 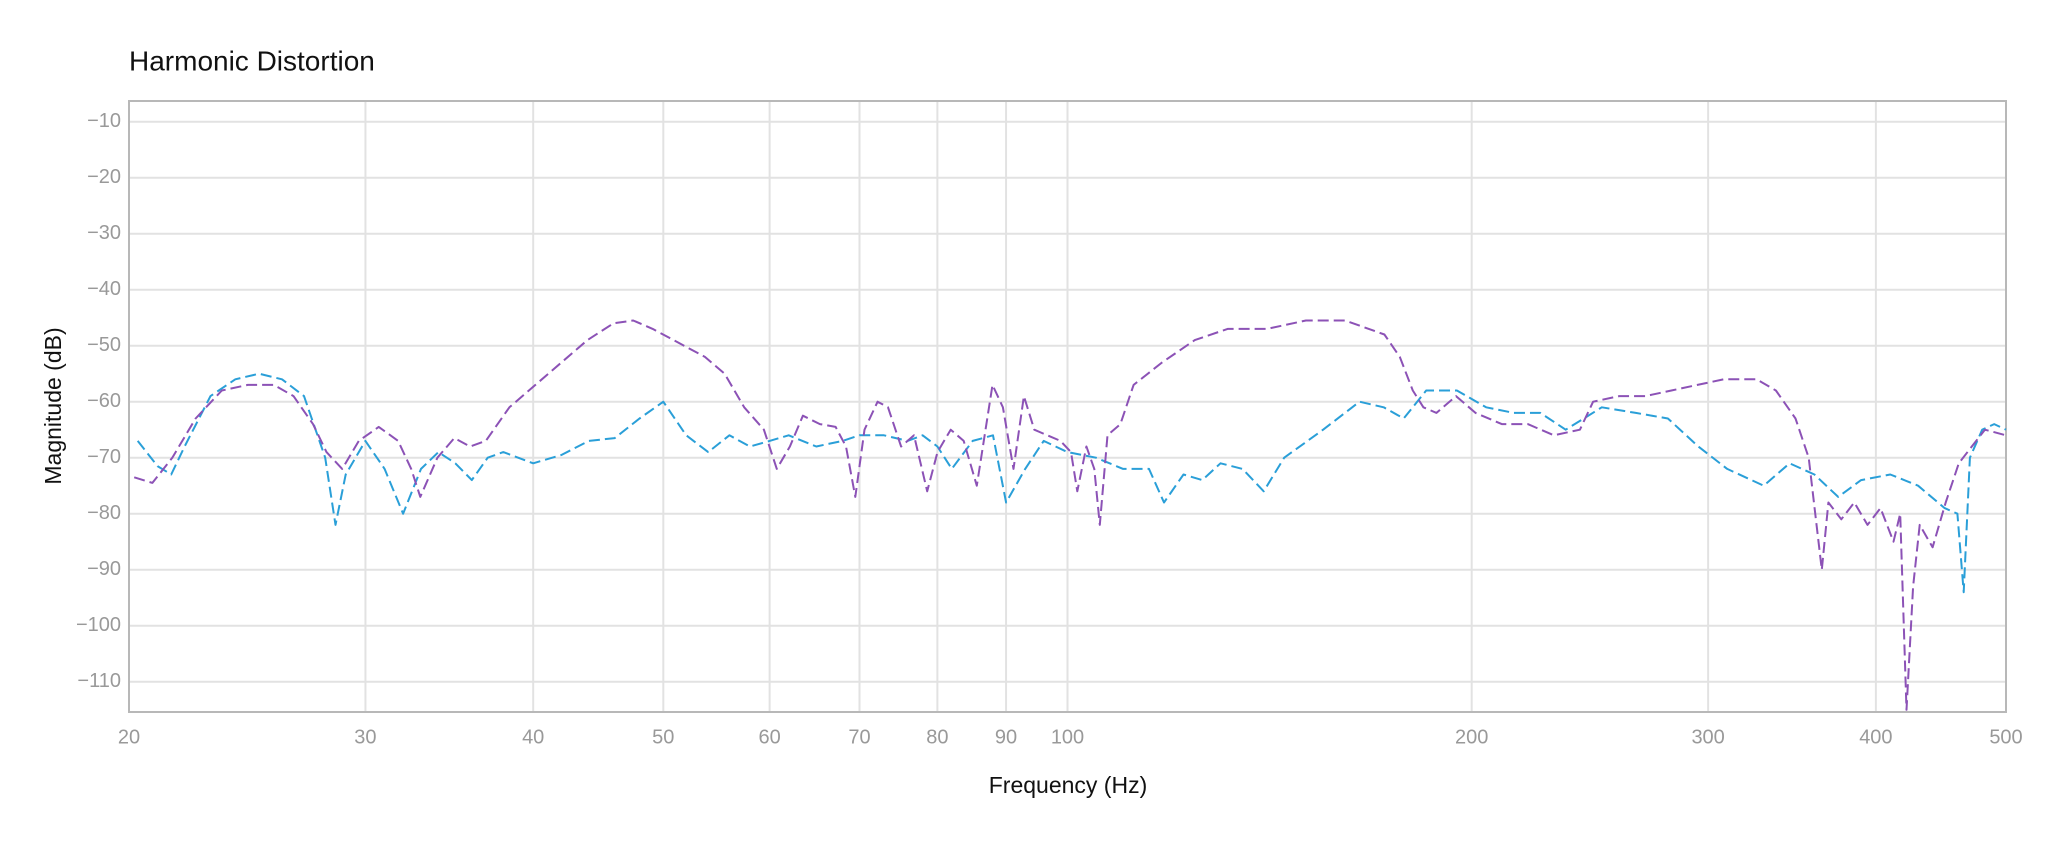 I want to click on chart-title: Harmonic Distortion, so click(x=252, y=60).